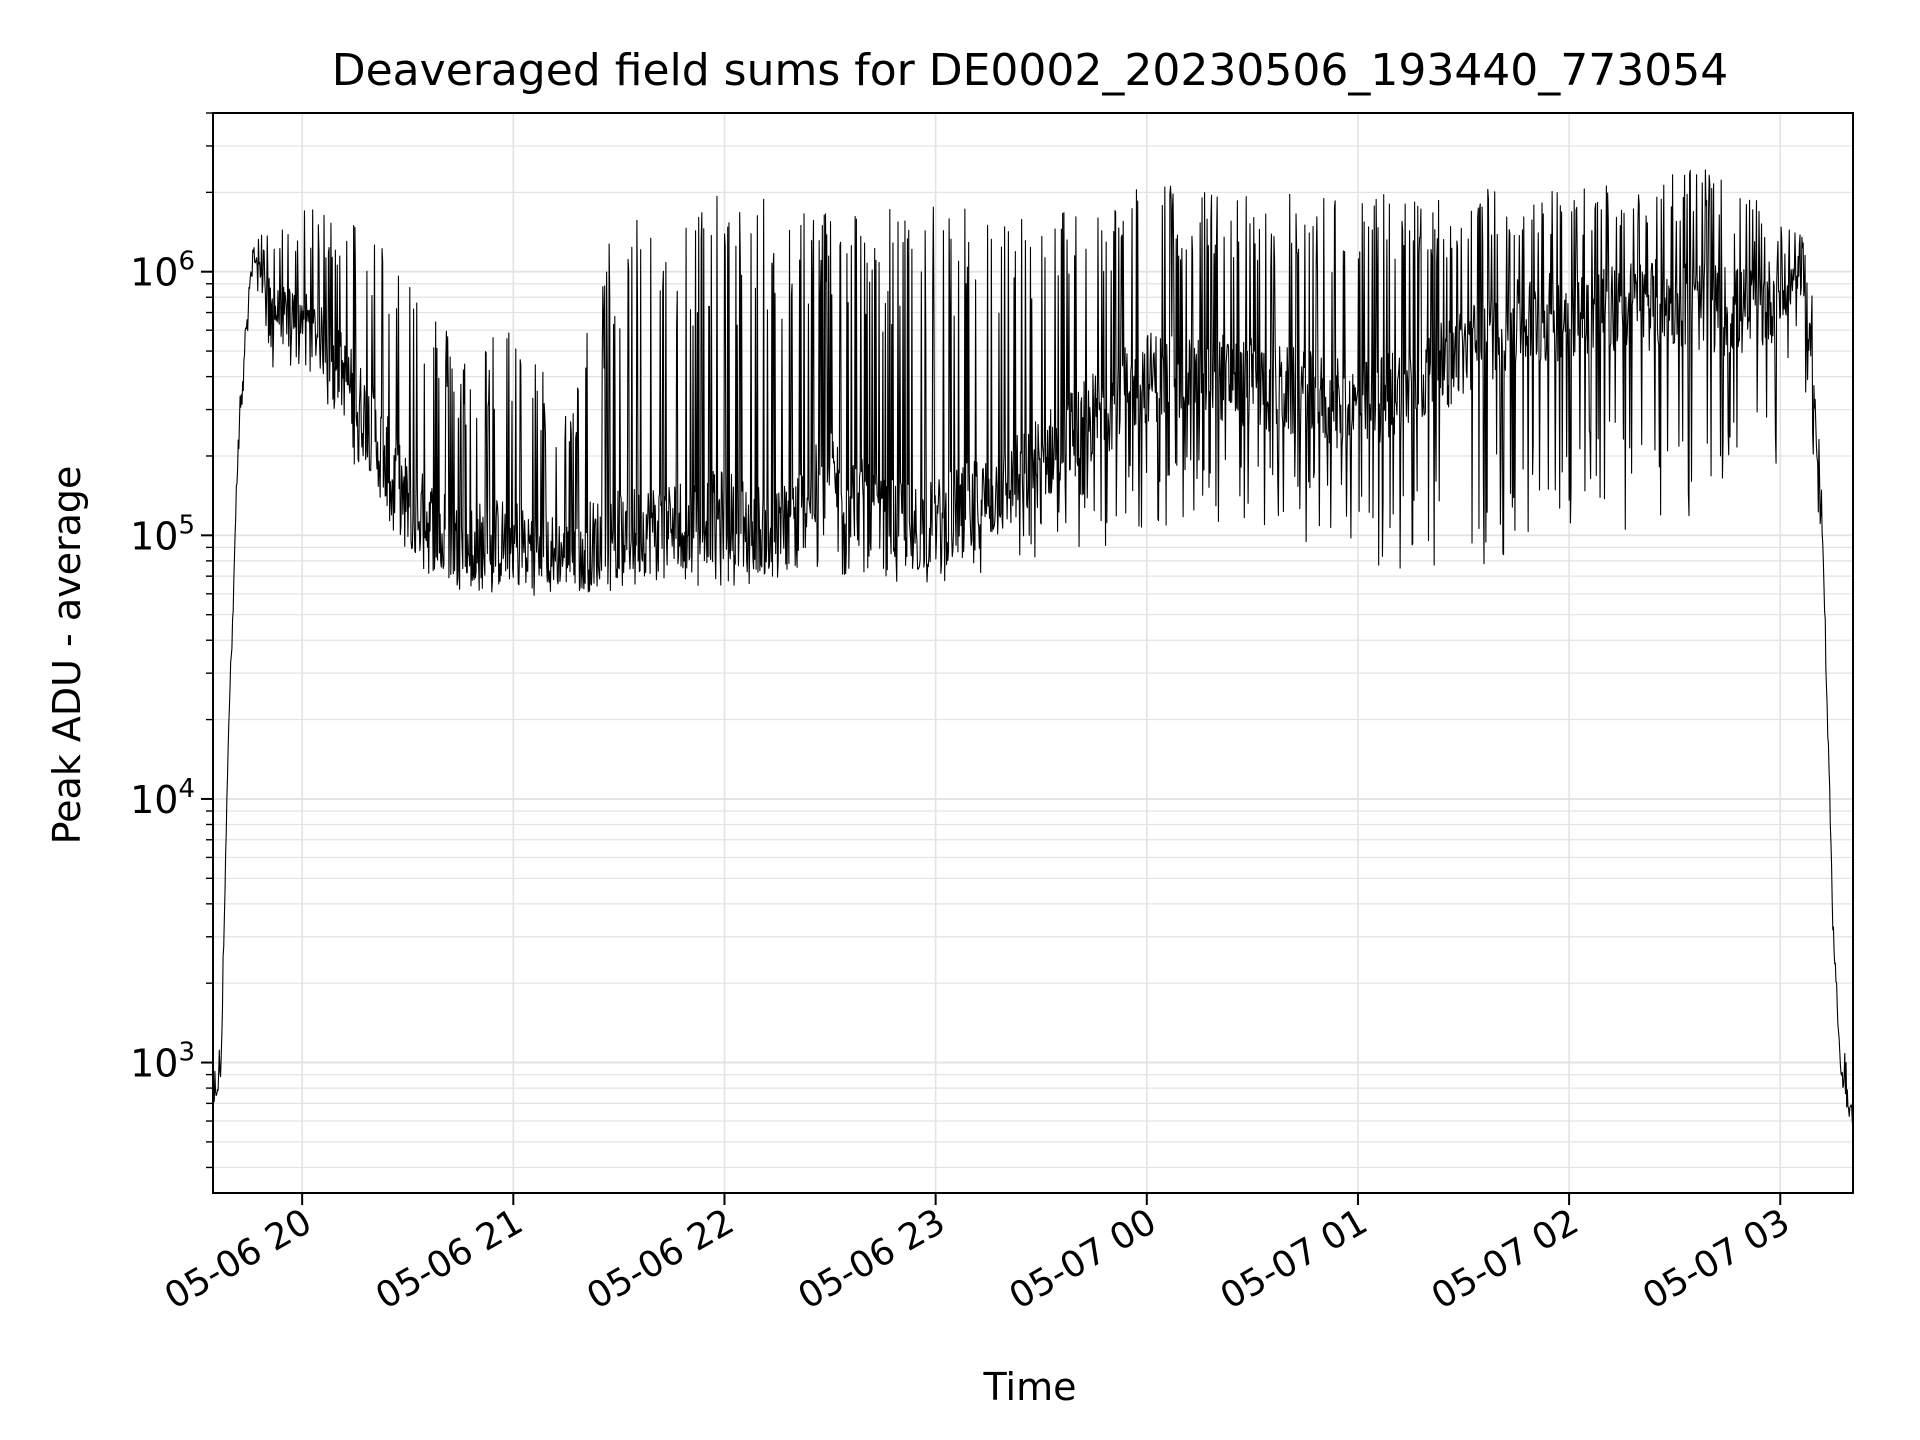 Image resolution: width=1920 pixels, height=1440 pixels. What do you see at coordinates (162, 798) in the screenshot?
I see `y-tick-label: 104` at bounding box center [162, 798].